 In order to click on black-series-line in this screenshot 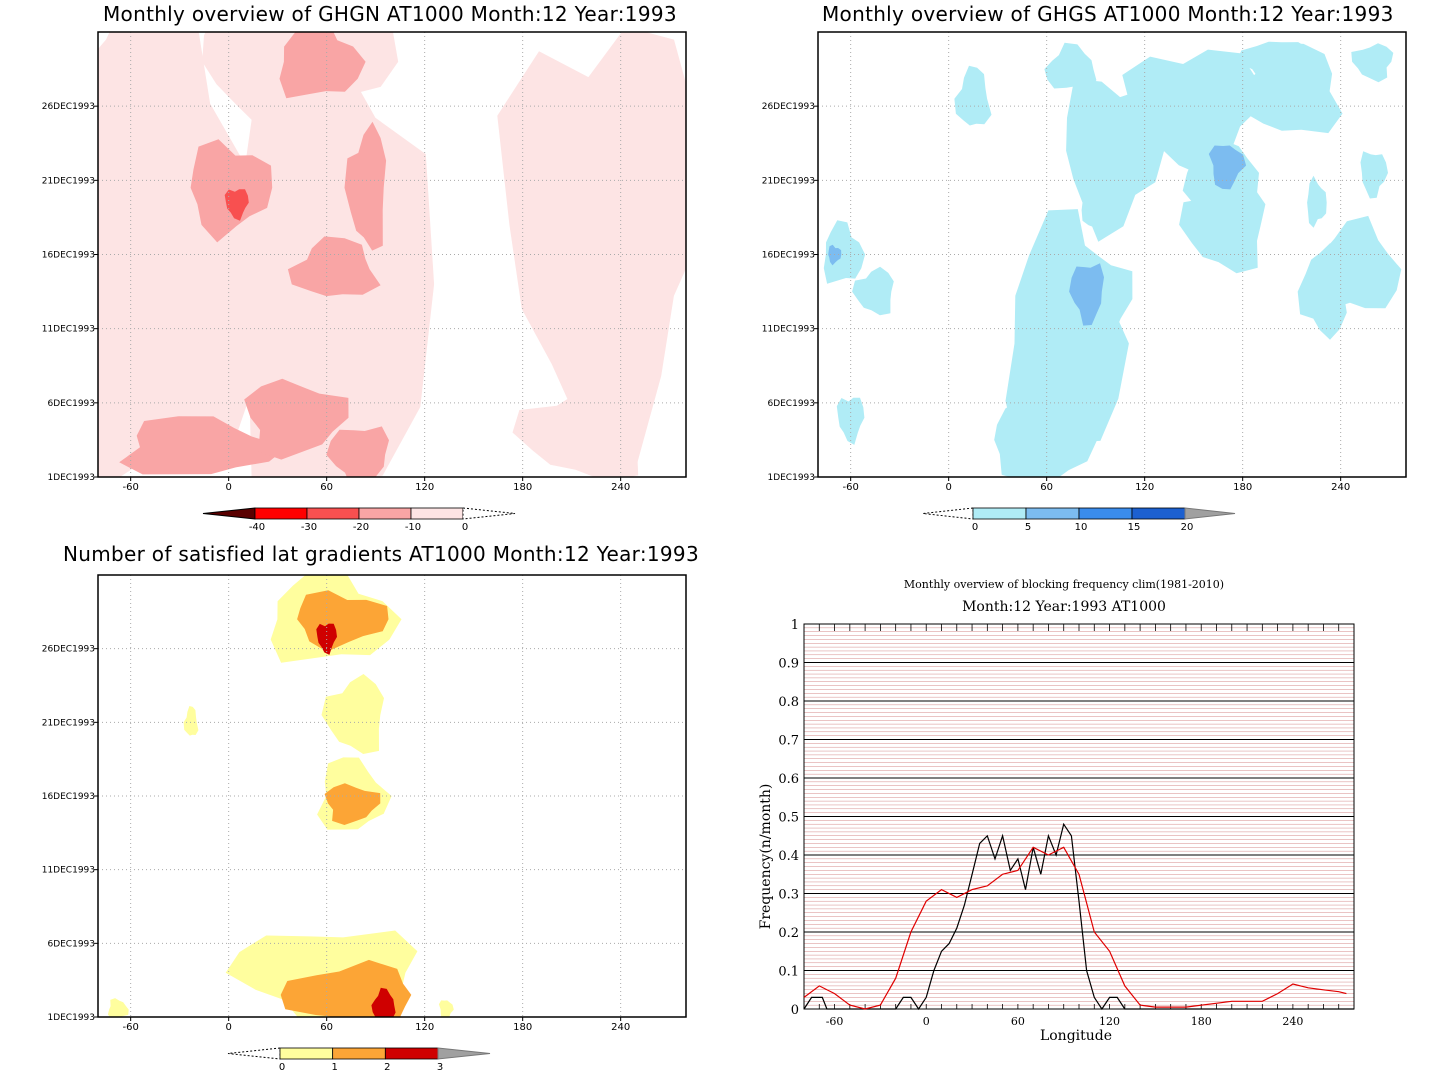, I will do `click(1078, 916)`.